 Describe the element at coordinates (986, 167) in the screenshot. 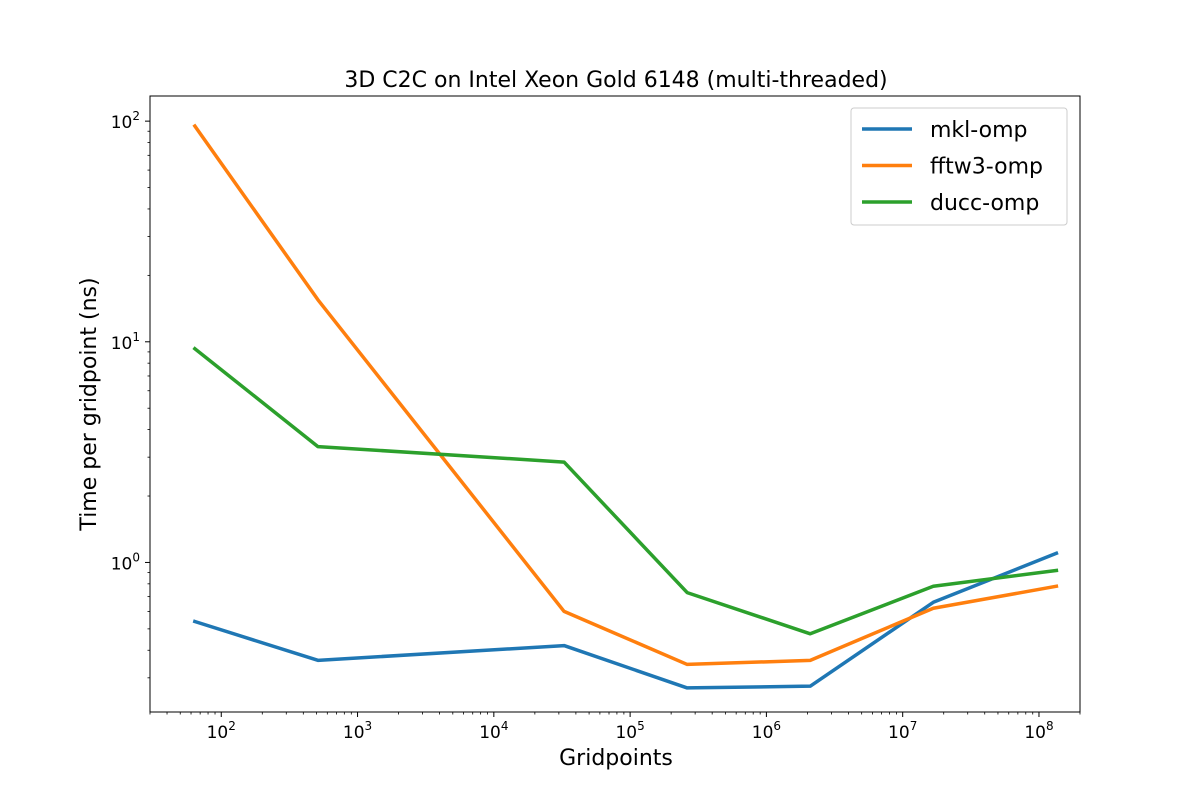

I see `legend-label: fftw3-omp` at that location.